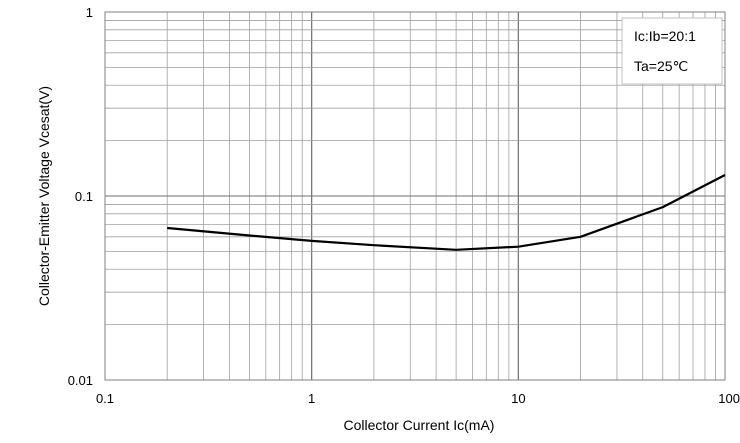 This screenshot has width=740, height=443. Describe the element at coordinates (419, 425) in the screenshot. I see `x-axis-title: Collector Current Ic(mA)` at that location.